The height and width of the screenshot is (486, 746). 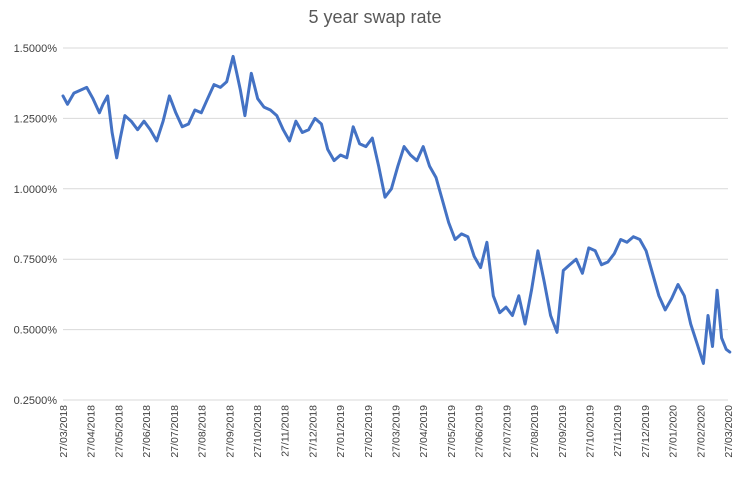 I want to click on y-tick-label: 0.2500%, so click(x=36, y=401).